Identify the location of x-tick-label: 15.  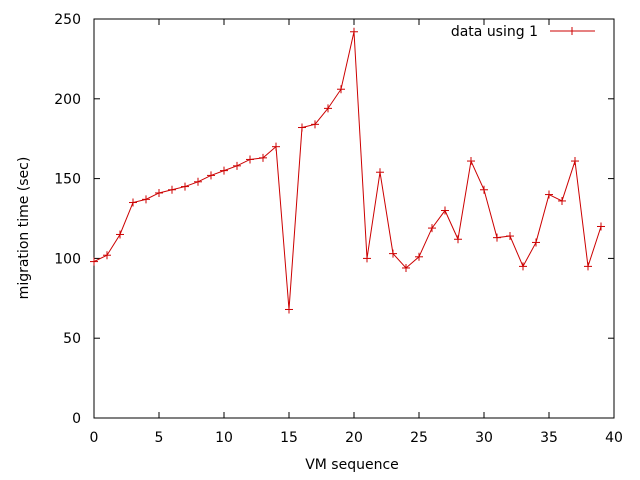
(289, 438).